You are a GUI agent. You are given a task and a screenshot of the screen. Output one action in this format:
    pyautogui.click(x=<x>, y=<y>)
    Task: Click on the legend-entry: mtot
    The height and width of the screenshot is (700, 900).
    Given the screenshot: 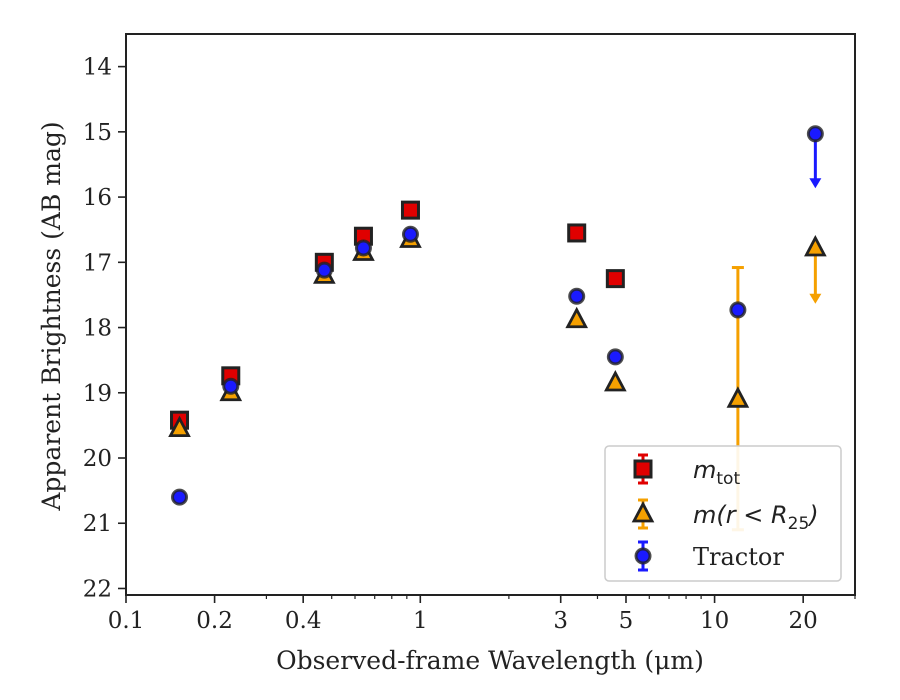 What is the action you would take?
    pyautogui.click(x=686, y=471)
    